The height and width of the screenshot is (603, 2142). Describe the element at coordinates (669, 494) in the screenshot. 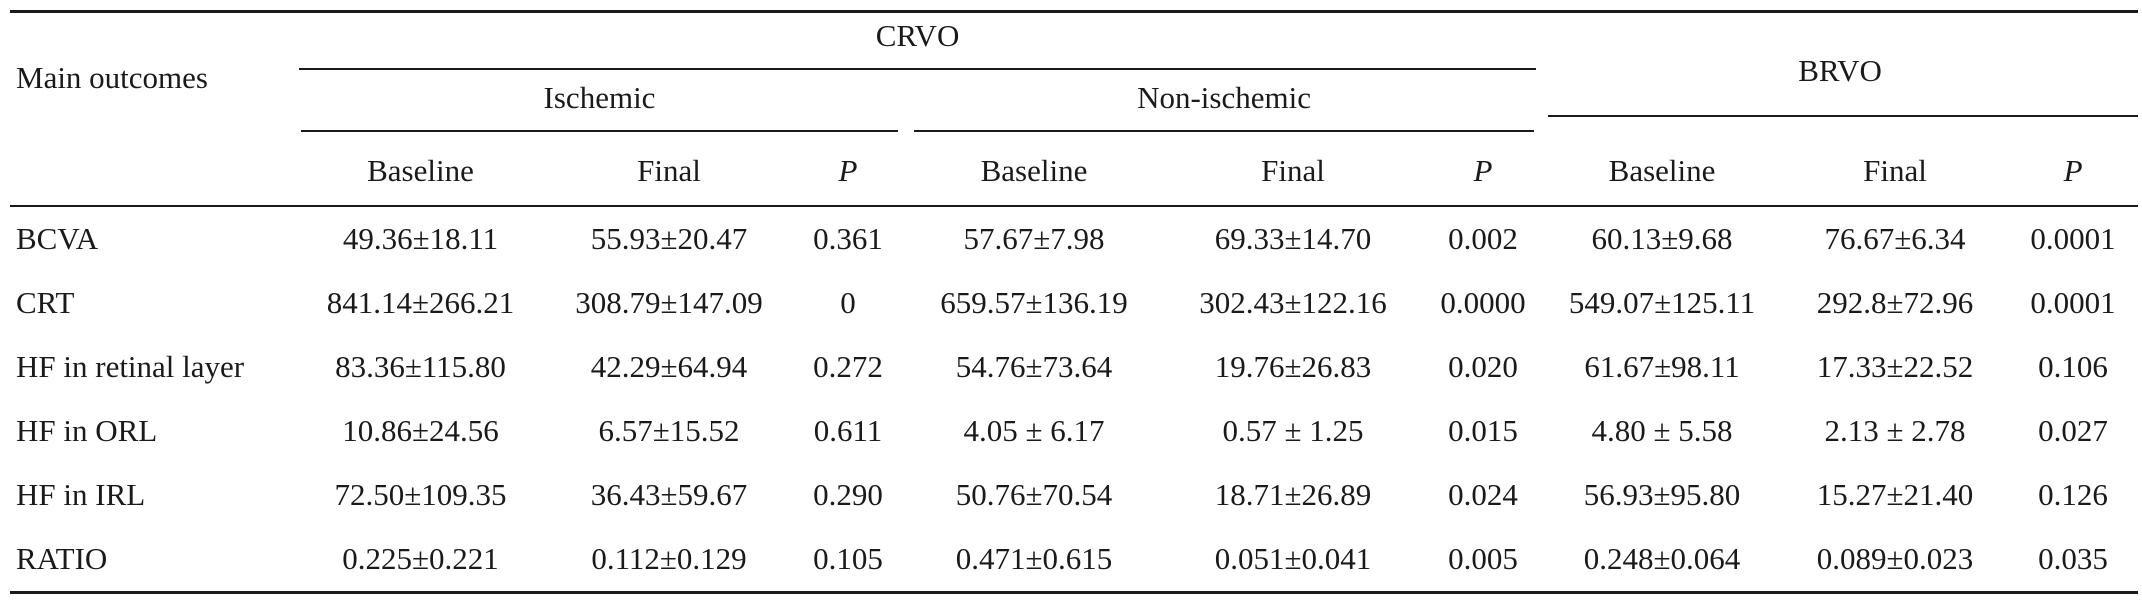

I see `table-cell: 36.43±59.67` at that location.